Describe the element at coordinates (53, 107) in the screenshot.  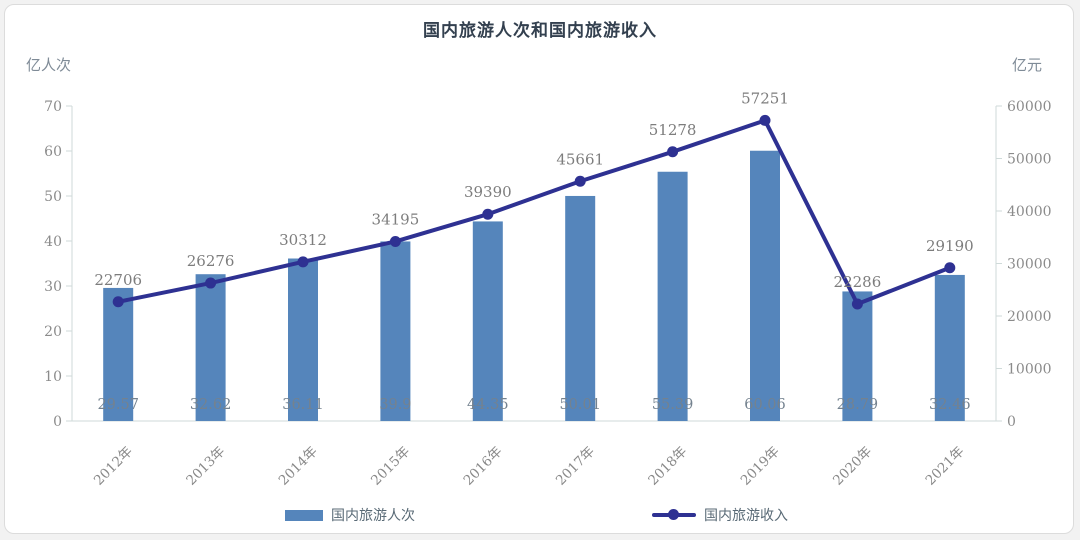
I see `y-left-tick-label: 70` at that location.